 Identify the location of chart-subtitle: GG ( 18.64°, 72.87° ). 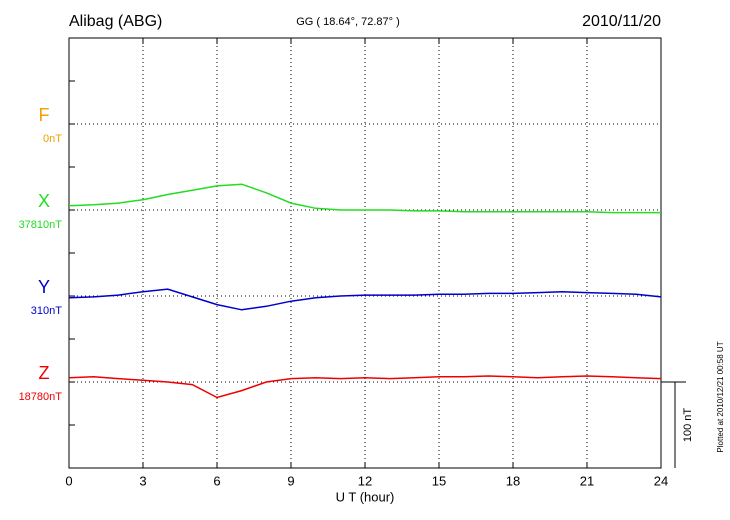
(348, 22).